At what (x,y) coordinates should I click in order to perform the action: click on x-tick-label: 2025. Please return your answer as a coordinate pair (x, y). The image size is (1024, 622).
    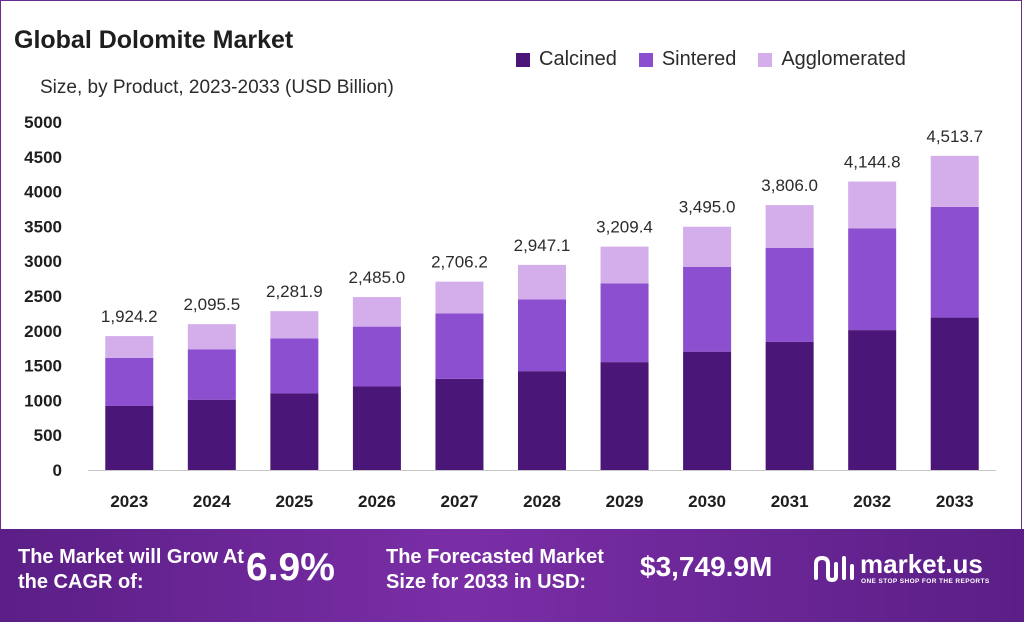
    Looking at the image, I should click on (294, 501).